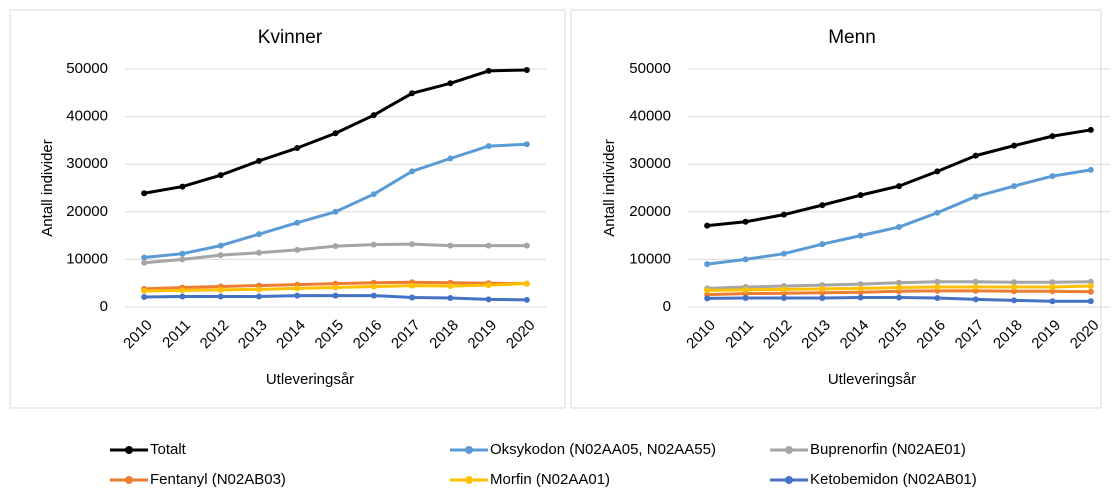 Image resolution: width=1113 pixels, height=493 pixels. I want to click on chart-title: Menn, so click(852, 37).